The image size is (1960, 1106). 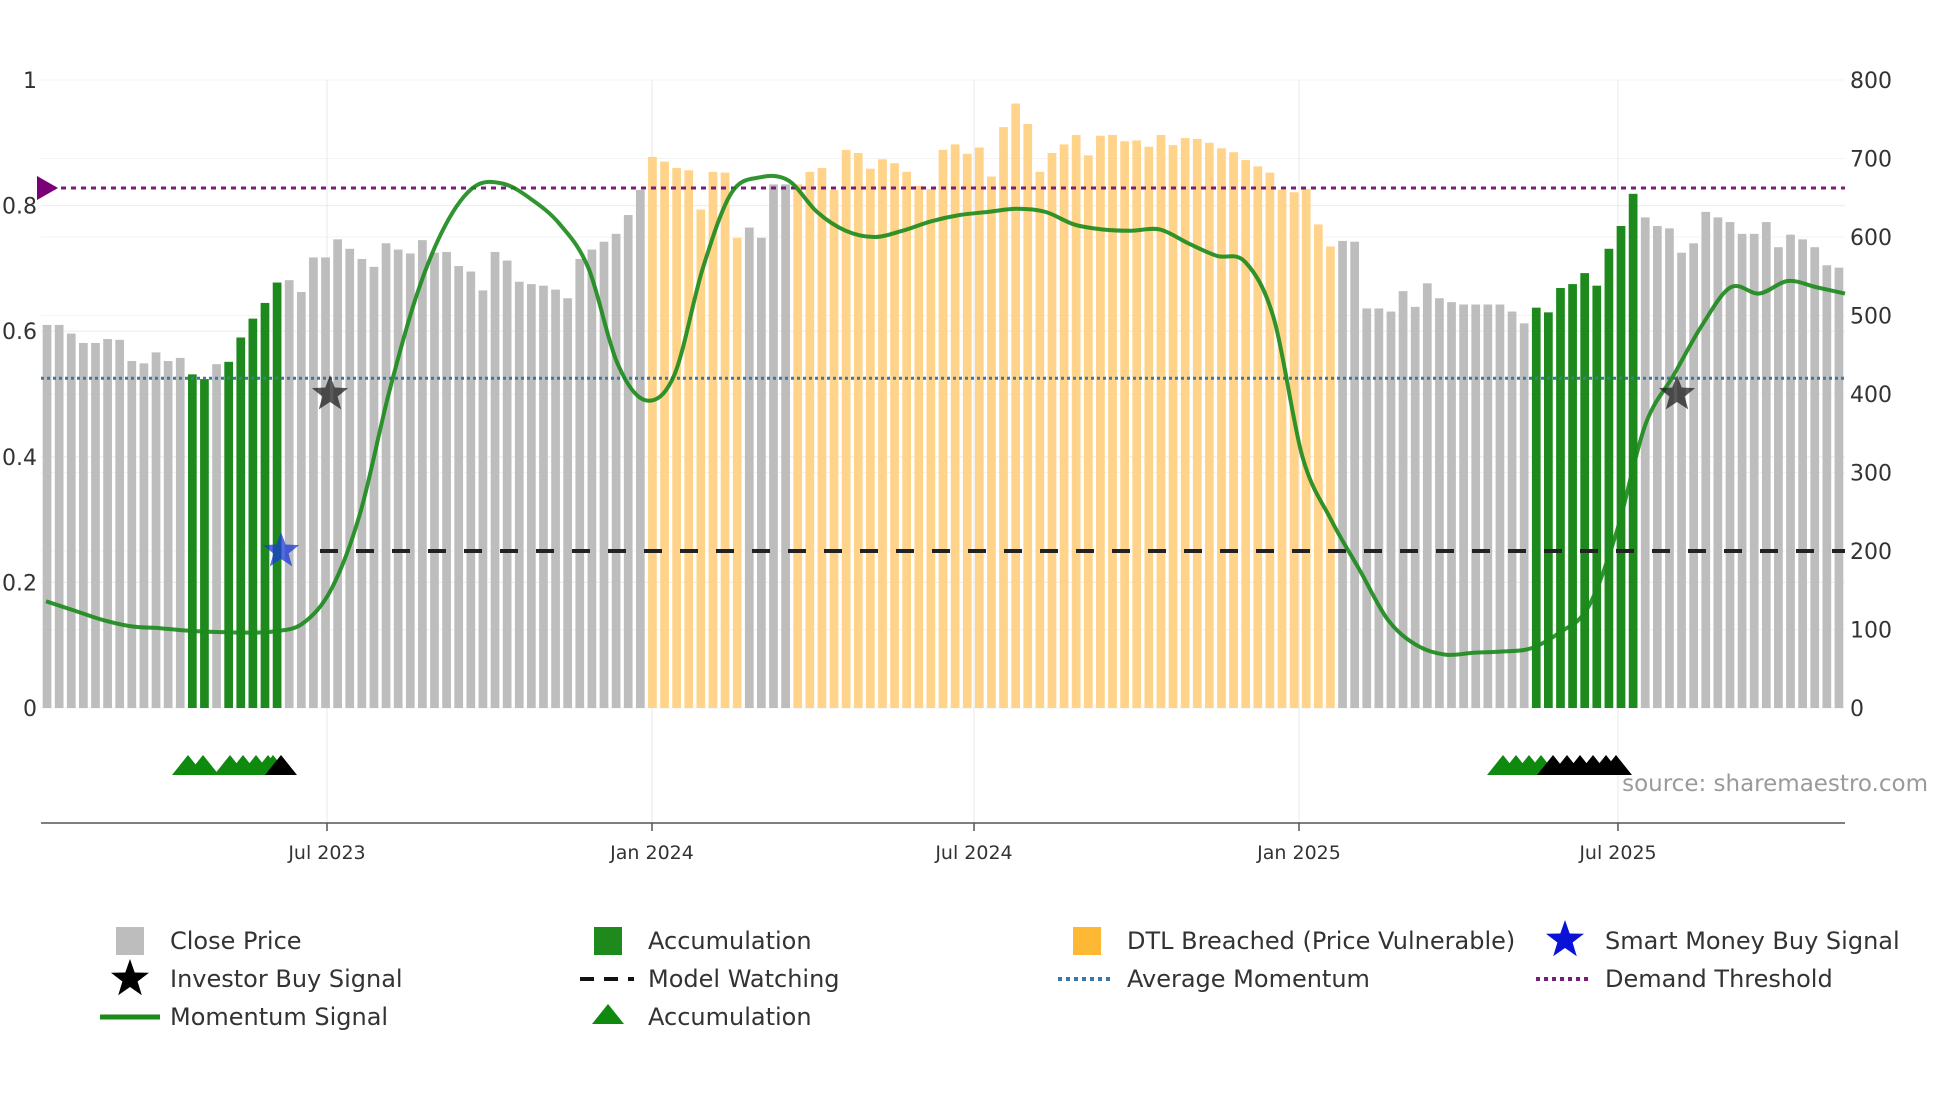 I want to click on y-left-tick-label: 1, so click(x=30, y=81).